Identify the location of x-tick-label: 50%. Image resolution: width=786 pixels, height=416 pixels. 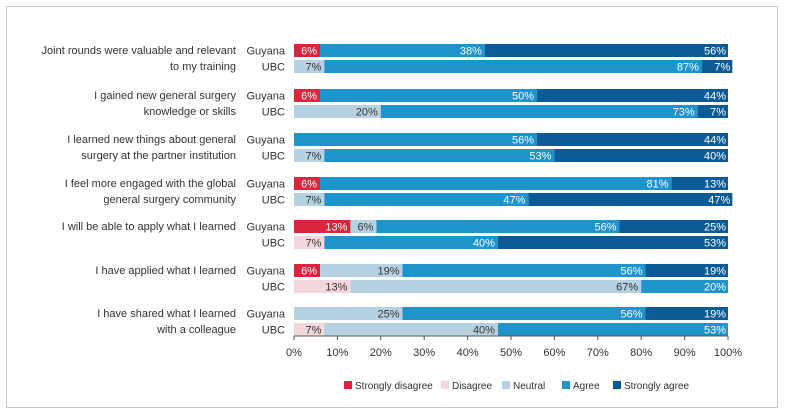
(511, 353).